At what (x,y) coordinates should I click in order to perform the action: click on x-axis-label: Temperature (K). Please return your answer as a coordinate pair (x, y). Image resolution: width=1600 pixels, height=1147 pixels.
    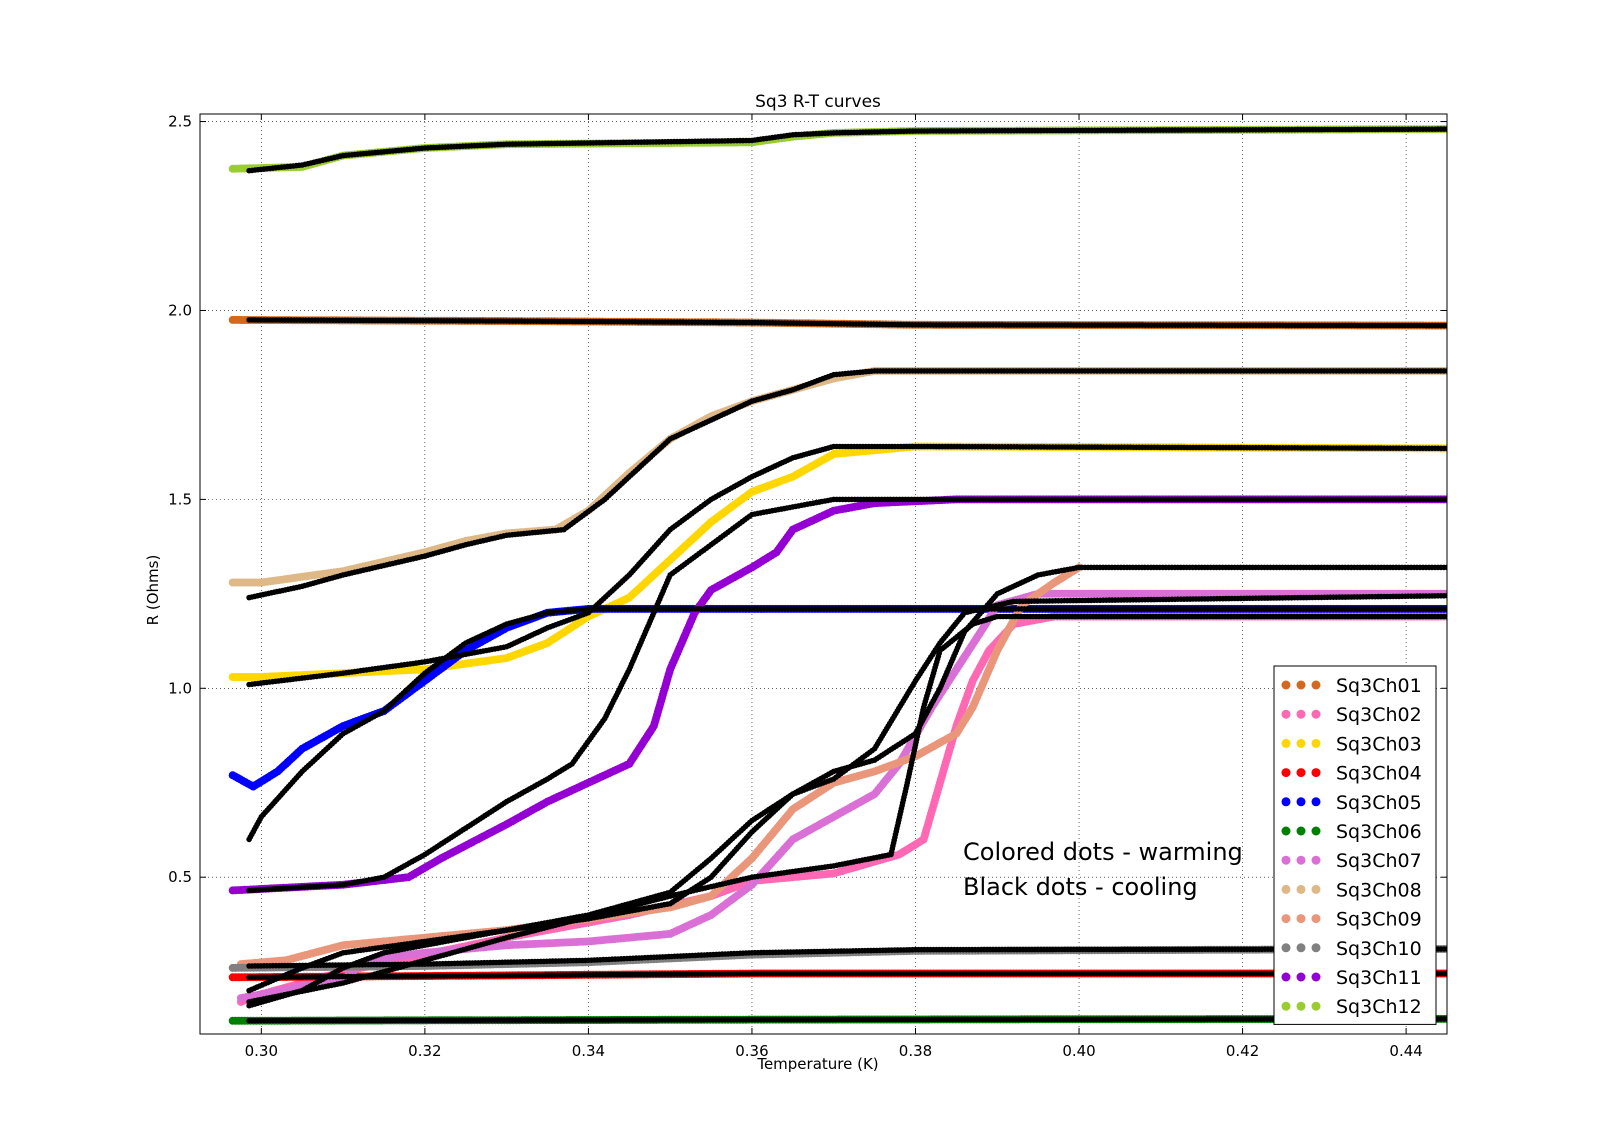
    Looking at the image, I should click on (817, 1064).